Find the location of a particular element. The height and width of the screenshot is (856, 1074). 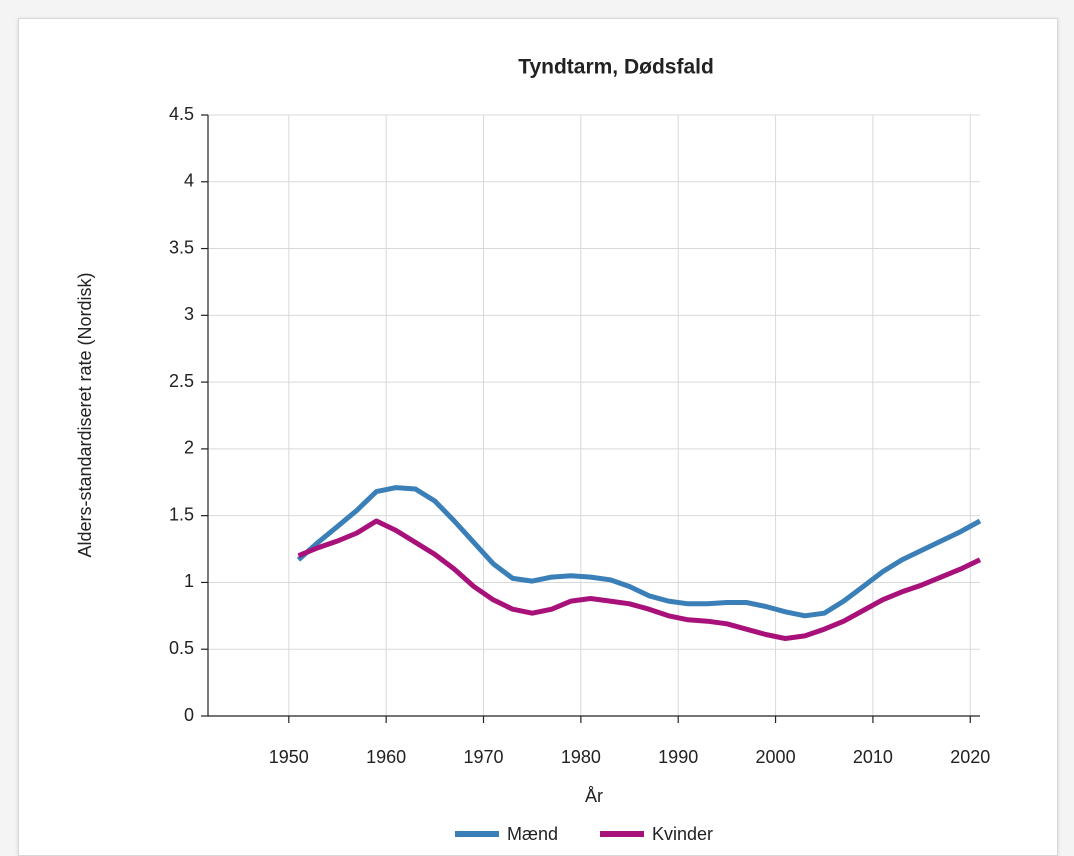

legend-label: Kvinder is located at coordinates (682, 834).